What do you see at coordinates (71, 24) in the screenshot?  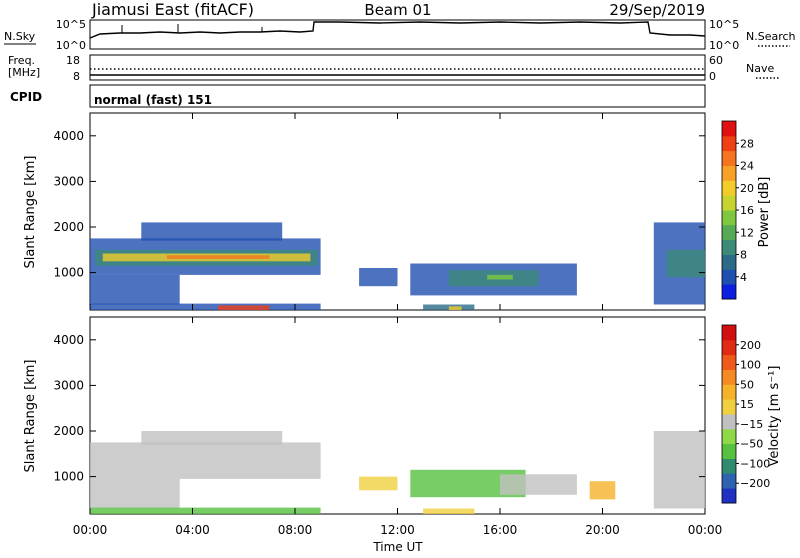 I see `noise-left-tick-top: 10^5` at bounding box center [71, 24].